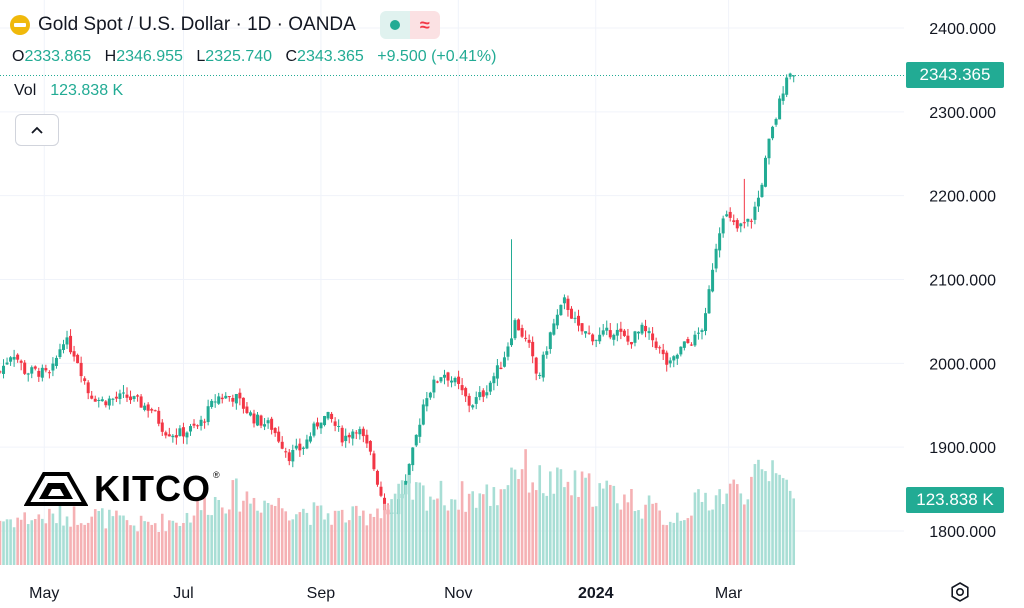  I want to click on indicator-status-pill: ≈, so click(409, 25).